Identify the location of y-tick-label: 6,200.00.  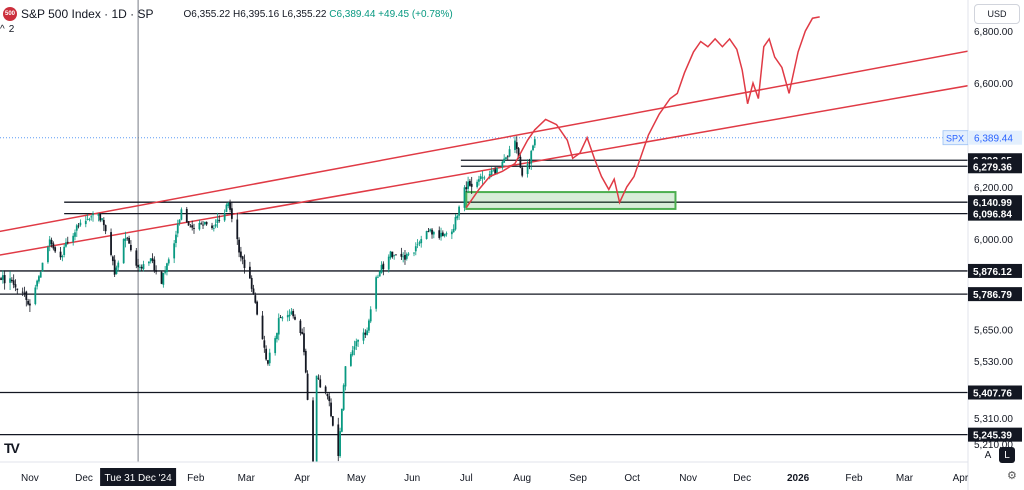
(993, 188).